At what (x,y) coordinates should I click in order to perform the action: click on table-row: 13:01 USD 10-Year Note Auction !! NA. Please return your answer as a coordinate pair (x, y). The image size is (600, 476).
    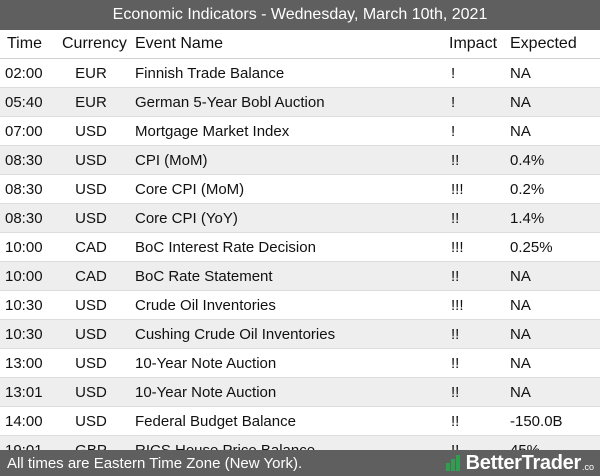
    Looking at the image, I should click on (300, 392).